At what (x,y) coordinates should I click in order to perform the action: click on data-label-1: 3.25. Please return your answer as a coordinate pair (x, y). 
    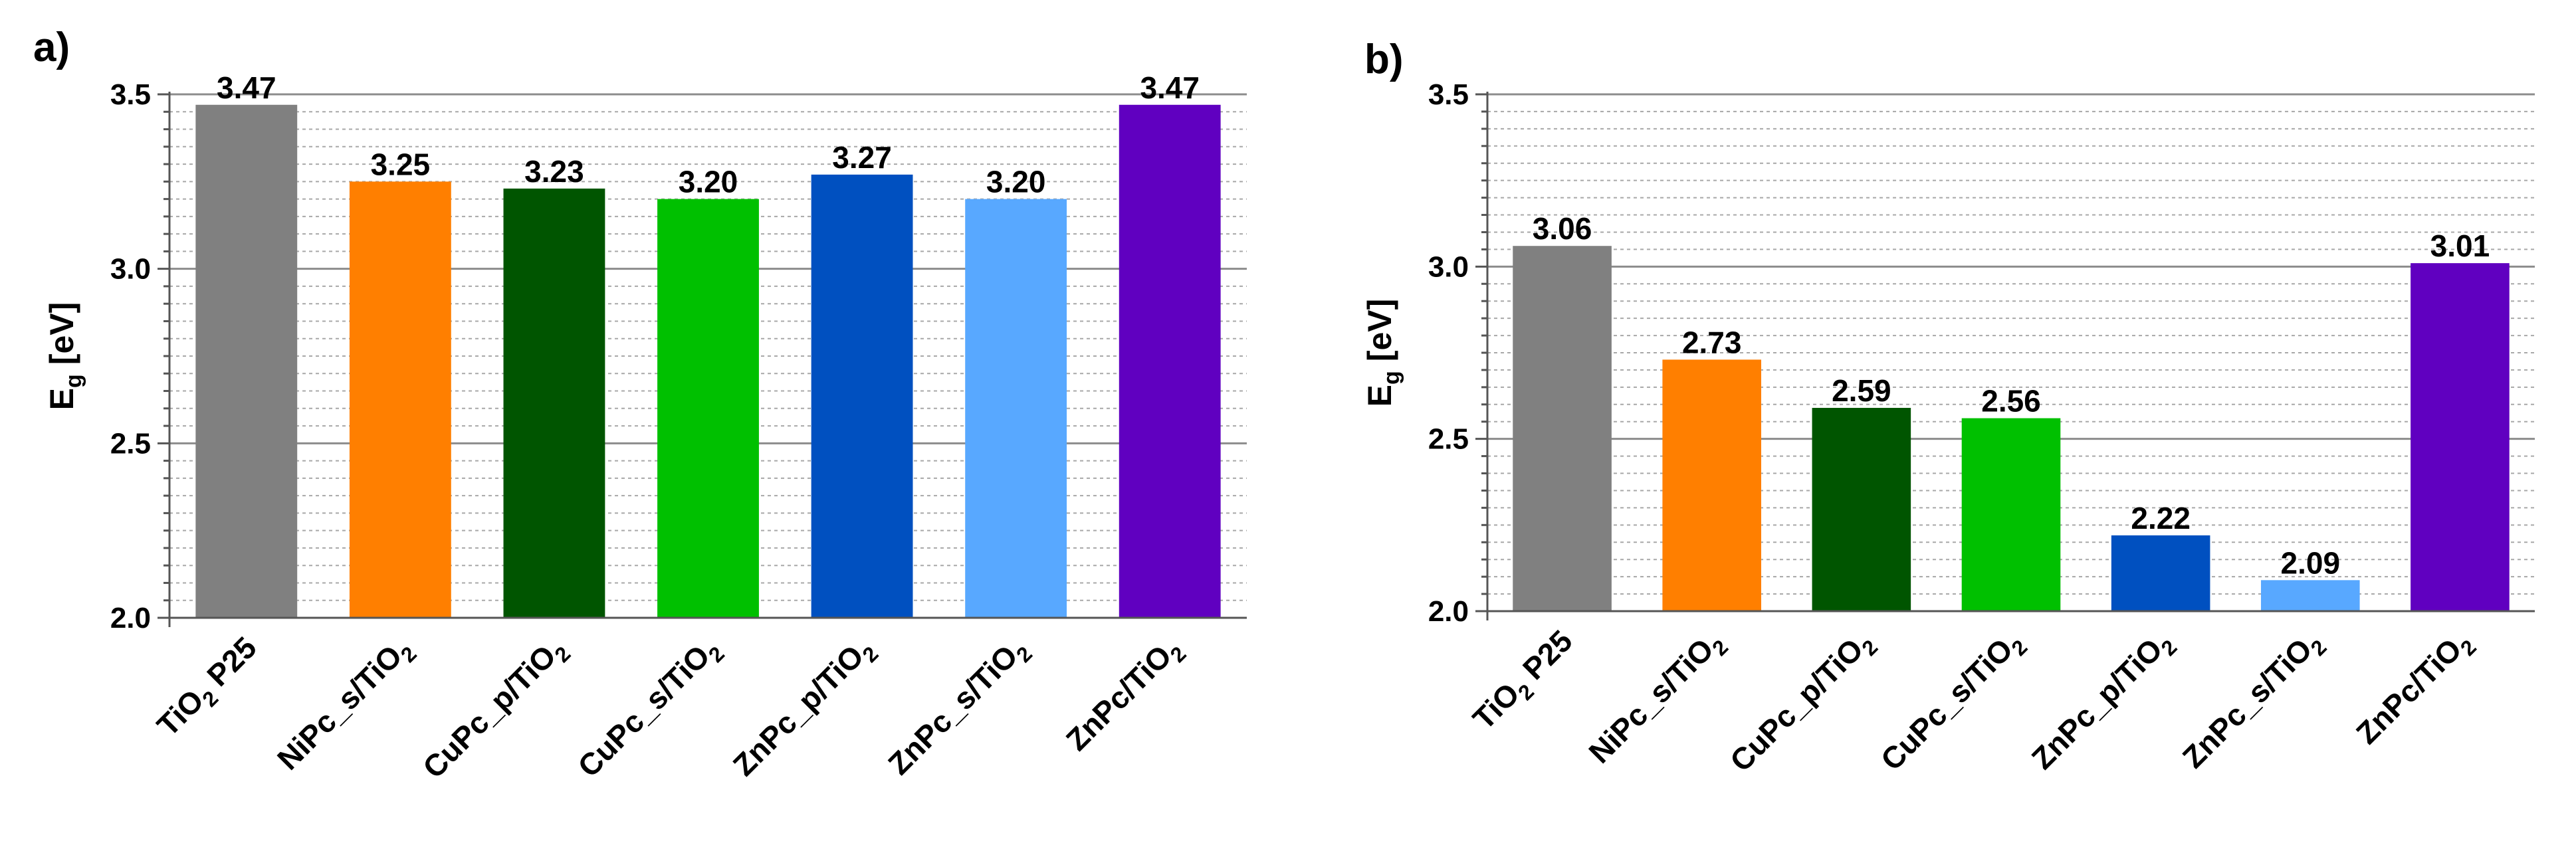
    Looking at the image, I should click on (401, 164).